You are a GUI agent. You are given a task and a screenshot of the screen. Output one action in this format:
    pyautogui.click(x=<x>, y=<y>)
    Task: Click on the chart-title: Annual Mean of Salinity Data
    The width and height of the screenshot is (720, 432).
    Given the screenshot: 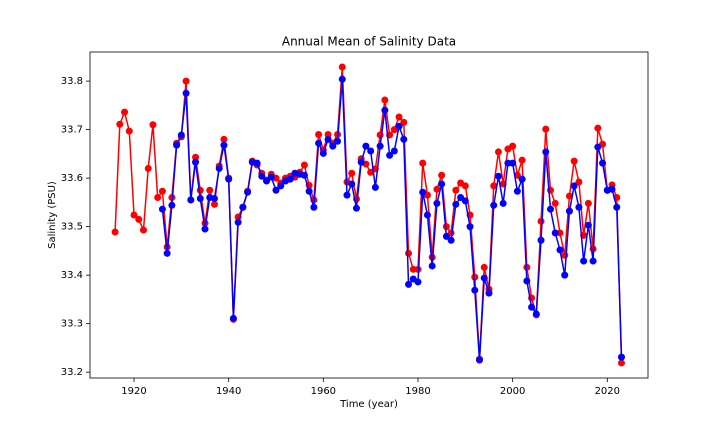 What is the action you would take?
    pyautogui.click(x=369, y=42)
    